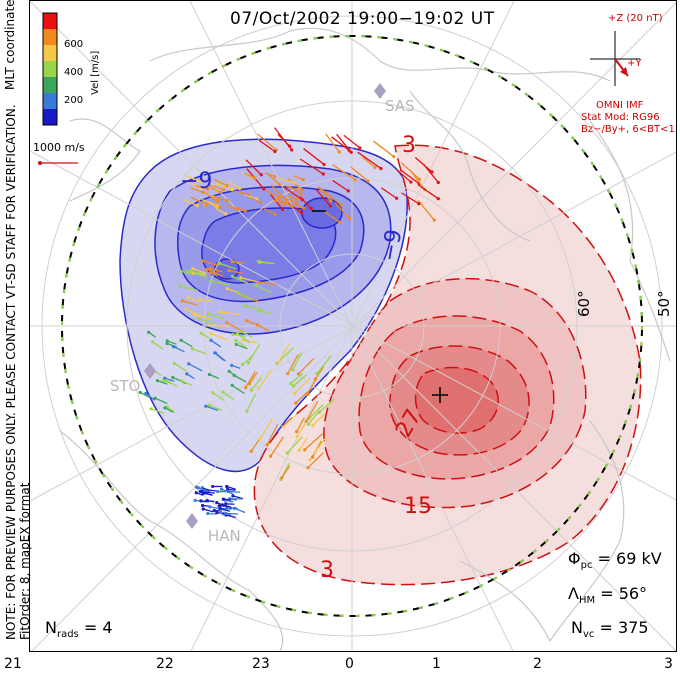  I want to click on station-han-marker, so click(192, 521).